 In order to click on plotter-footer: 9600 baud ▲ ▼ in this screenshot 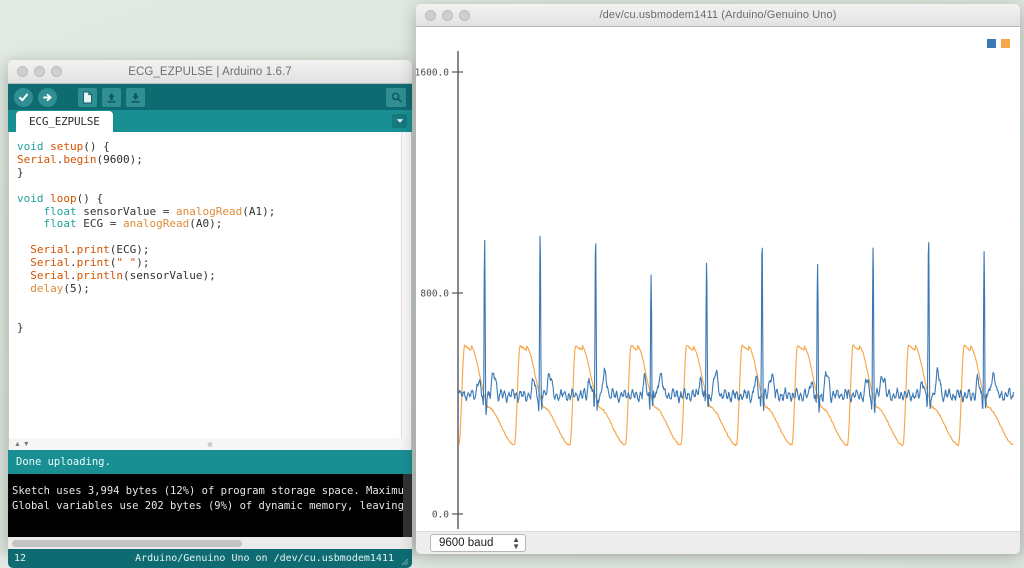, I will do `click(718, 542)`.